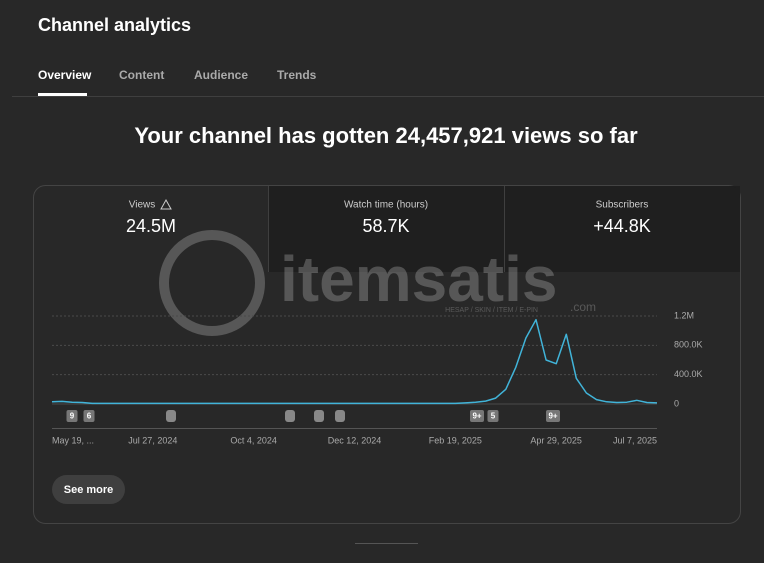 The width and height of the screenshot is (764, 563). What do you see at coordinates (297, 75) in the screenshot?
I see `tab: Trends` at bounding box center [297, 75].